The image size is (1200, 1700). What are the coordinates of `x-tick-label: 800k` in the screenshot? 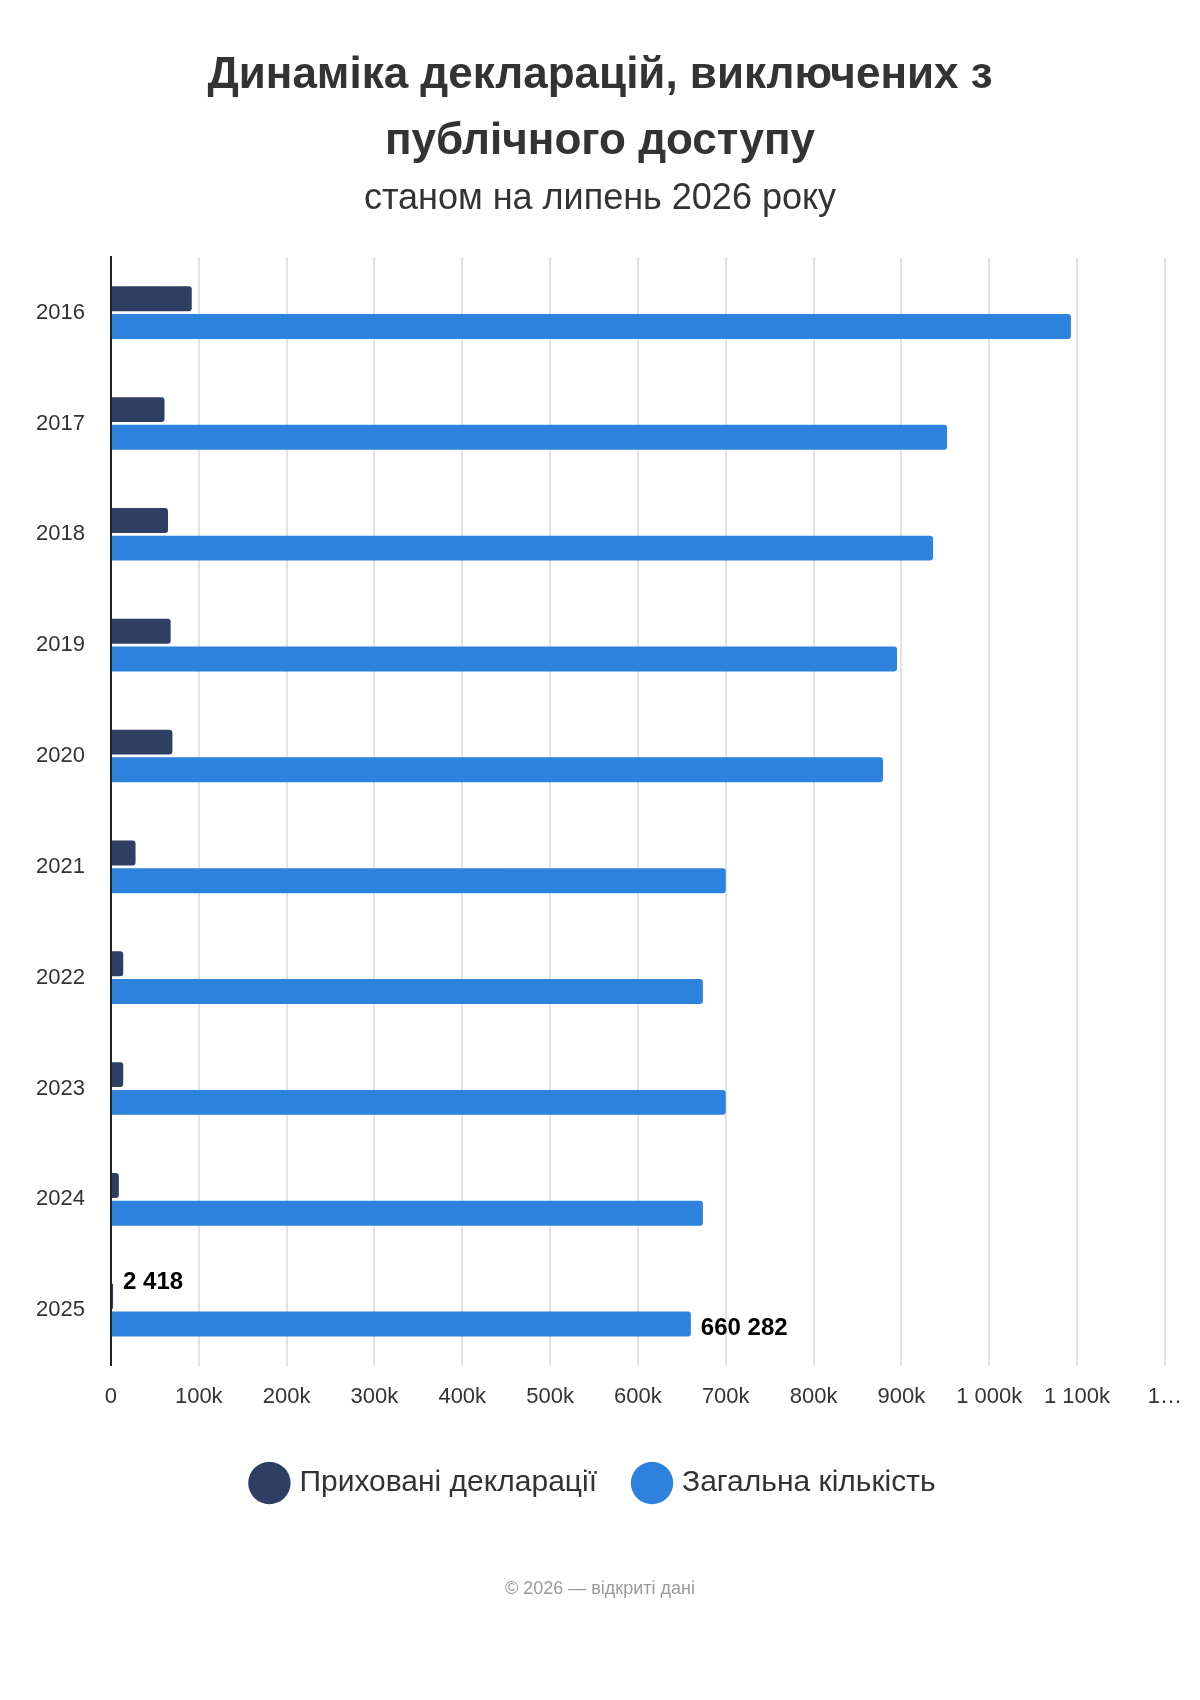 It's located at (814, 1395).